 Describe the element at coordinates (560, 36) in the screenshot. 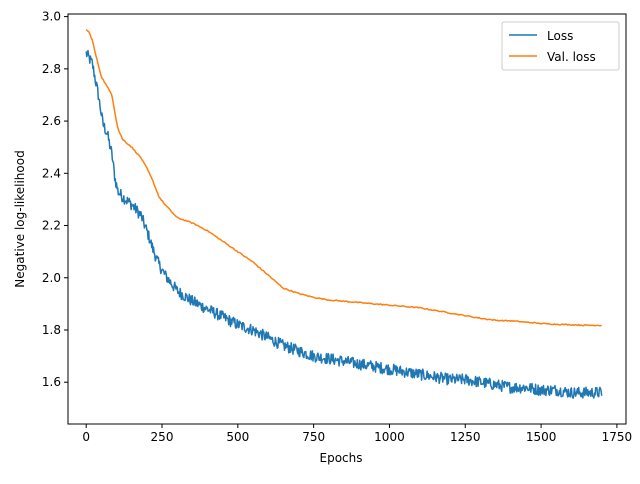

I see `legend-label-loss: Loss` at that location.